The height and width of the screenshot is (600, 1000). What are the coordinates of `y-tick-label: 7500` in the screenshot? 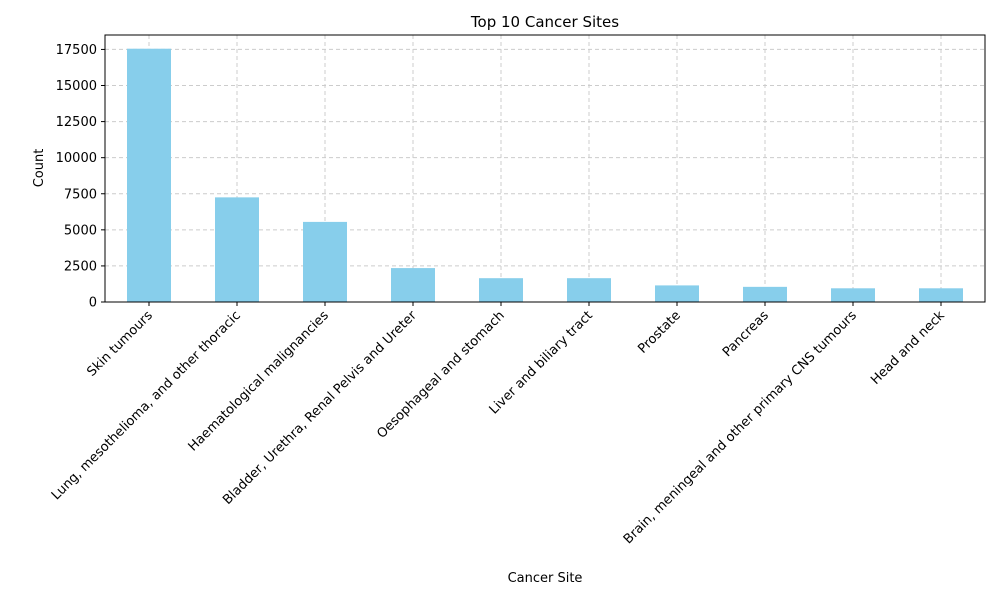 It's located at (80, 194).